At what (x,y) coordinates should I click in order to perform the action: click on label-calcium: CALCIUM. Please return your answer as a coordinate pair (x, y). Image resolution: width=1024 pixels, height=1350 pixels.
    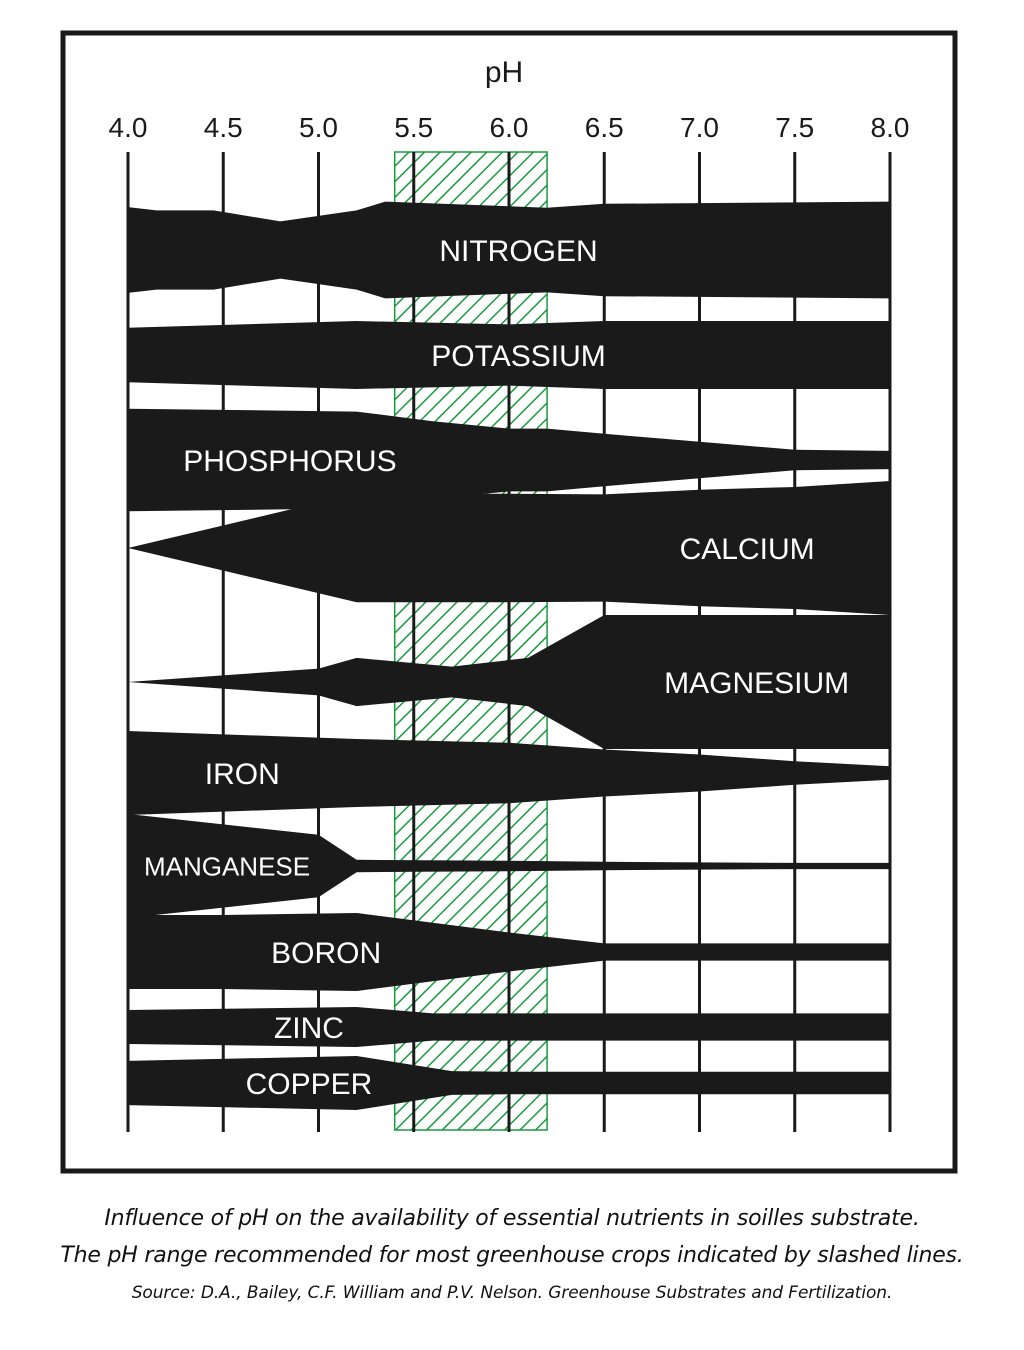
    Looking at the image, I should click on (747, 549).